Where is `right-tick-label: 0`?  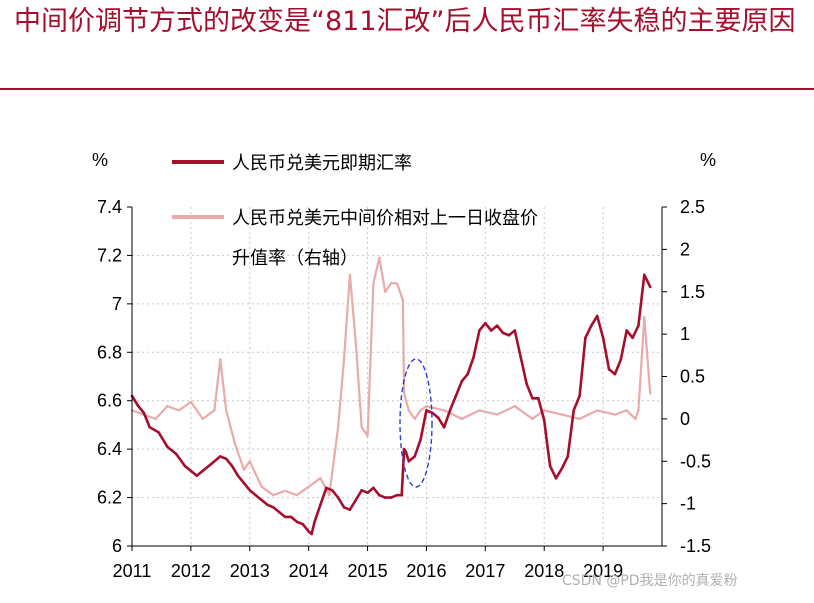
right-tick-label: 0 is located at coordinates (685, 419).